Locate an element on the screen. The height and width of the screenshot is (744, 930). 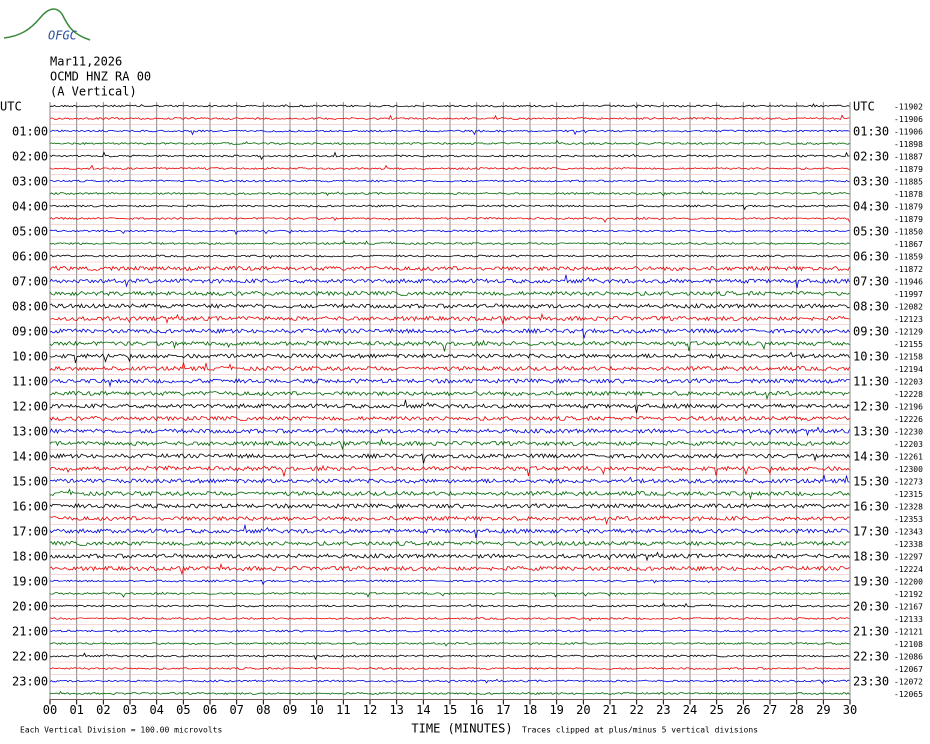
trace-offset: -11850 is located at coordinates (908, 232).